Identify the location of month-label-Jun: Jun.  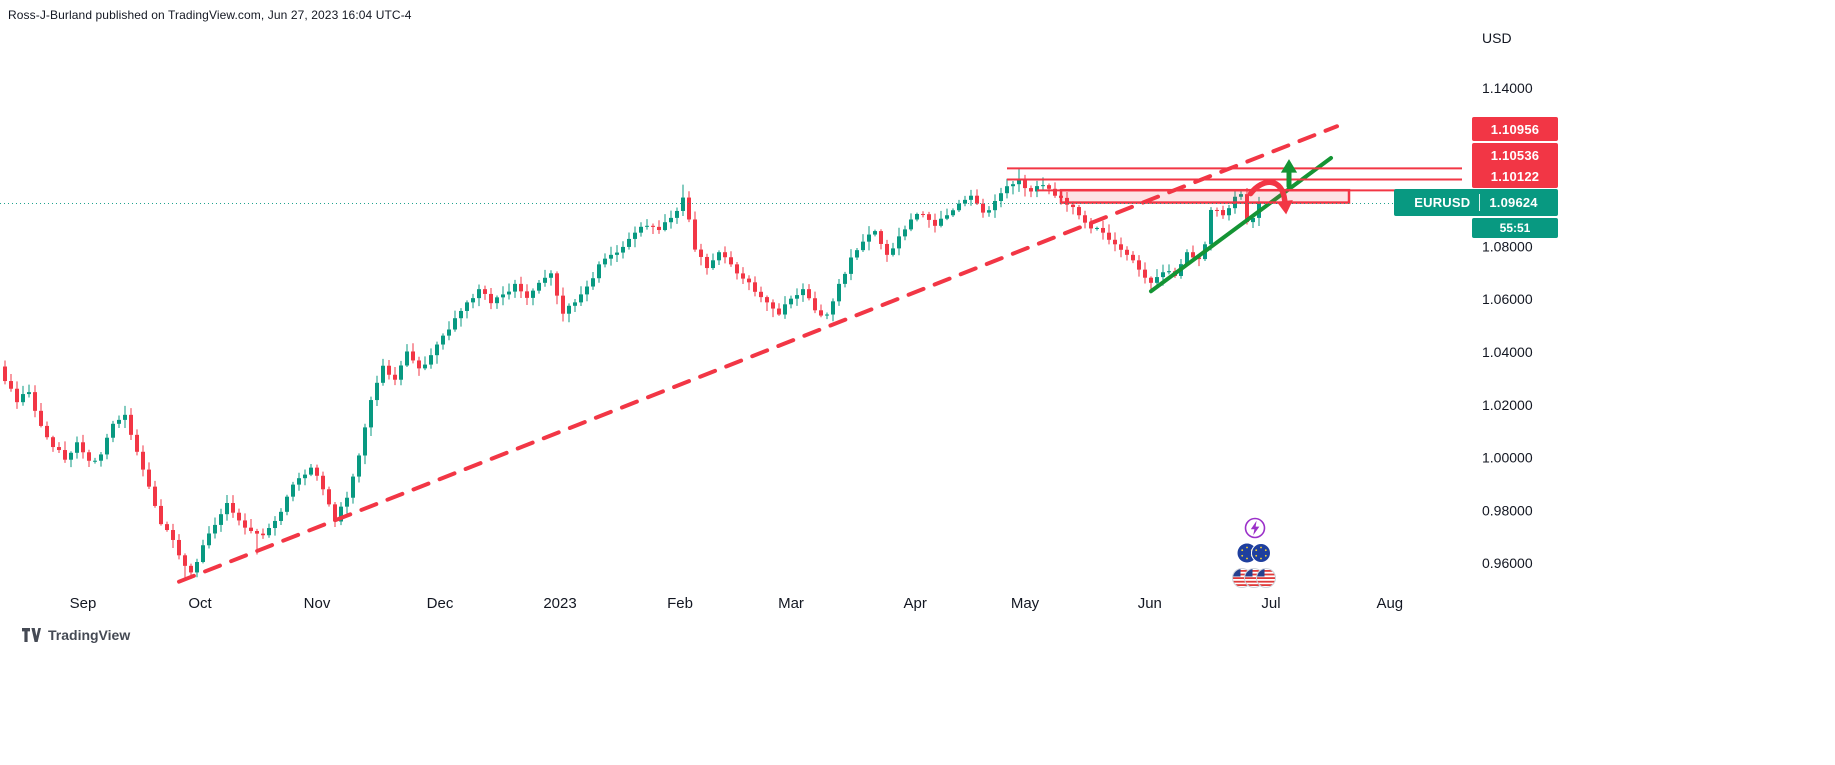
(1150, 603).